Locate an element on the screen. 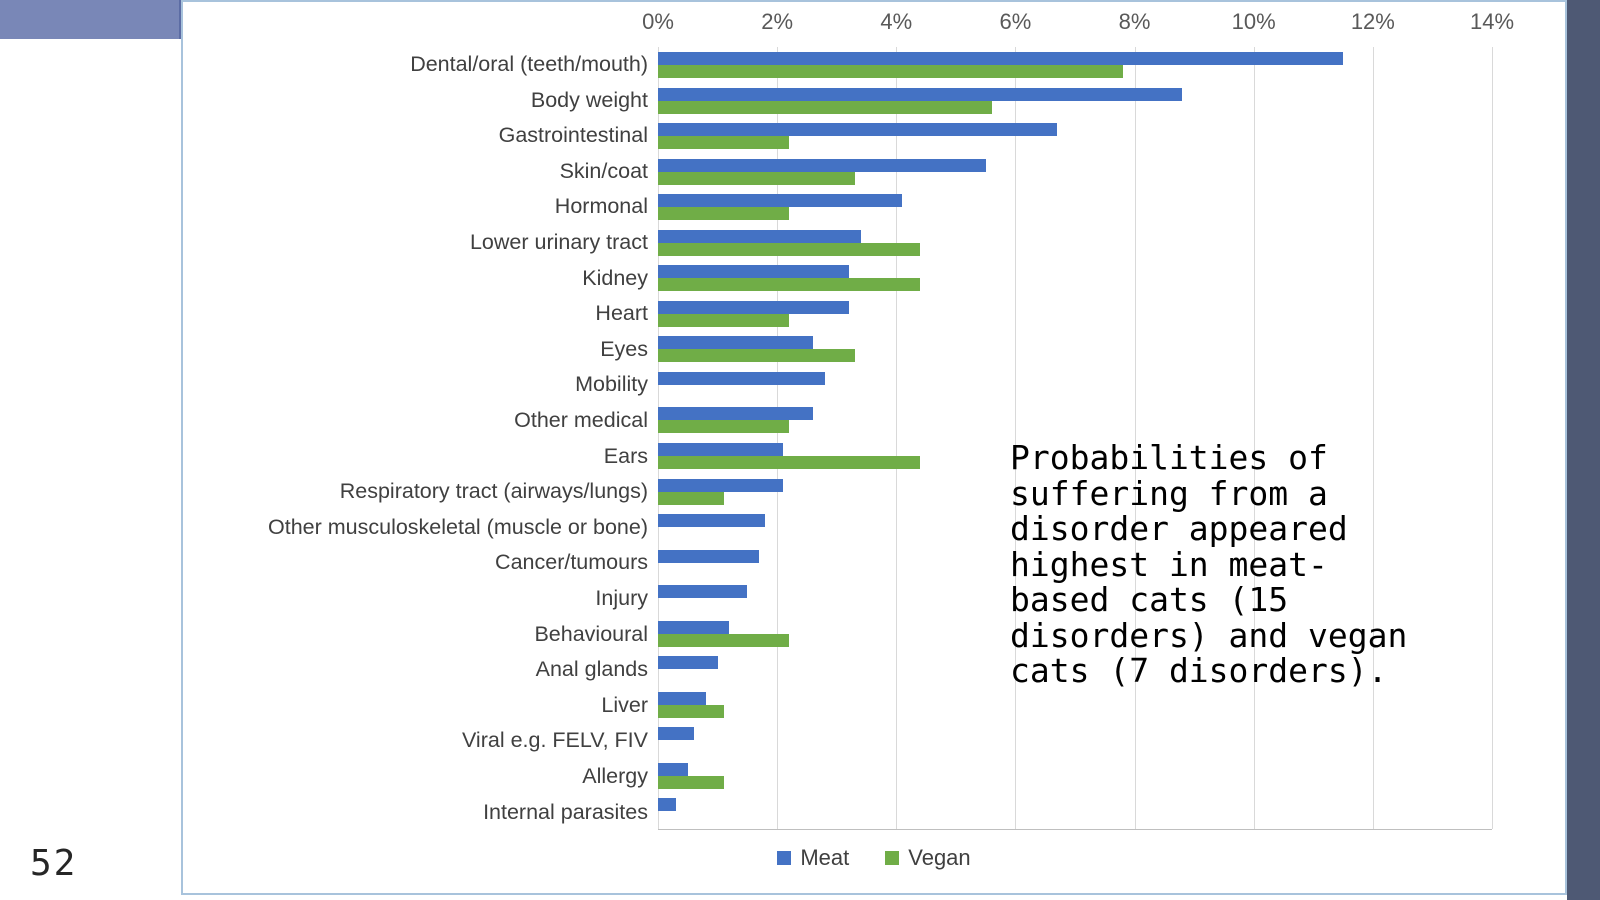  category-label: Hormonal is located at coordinates (601, 206).